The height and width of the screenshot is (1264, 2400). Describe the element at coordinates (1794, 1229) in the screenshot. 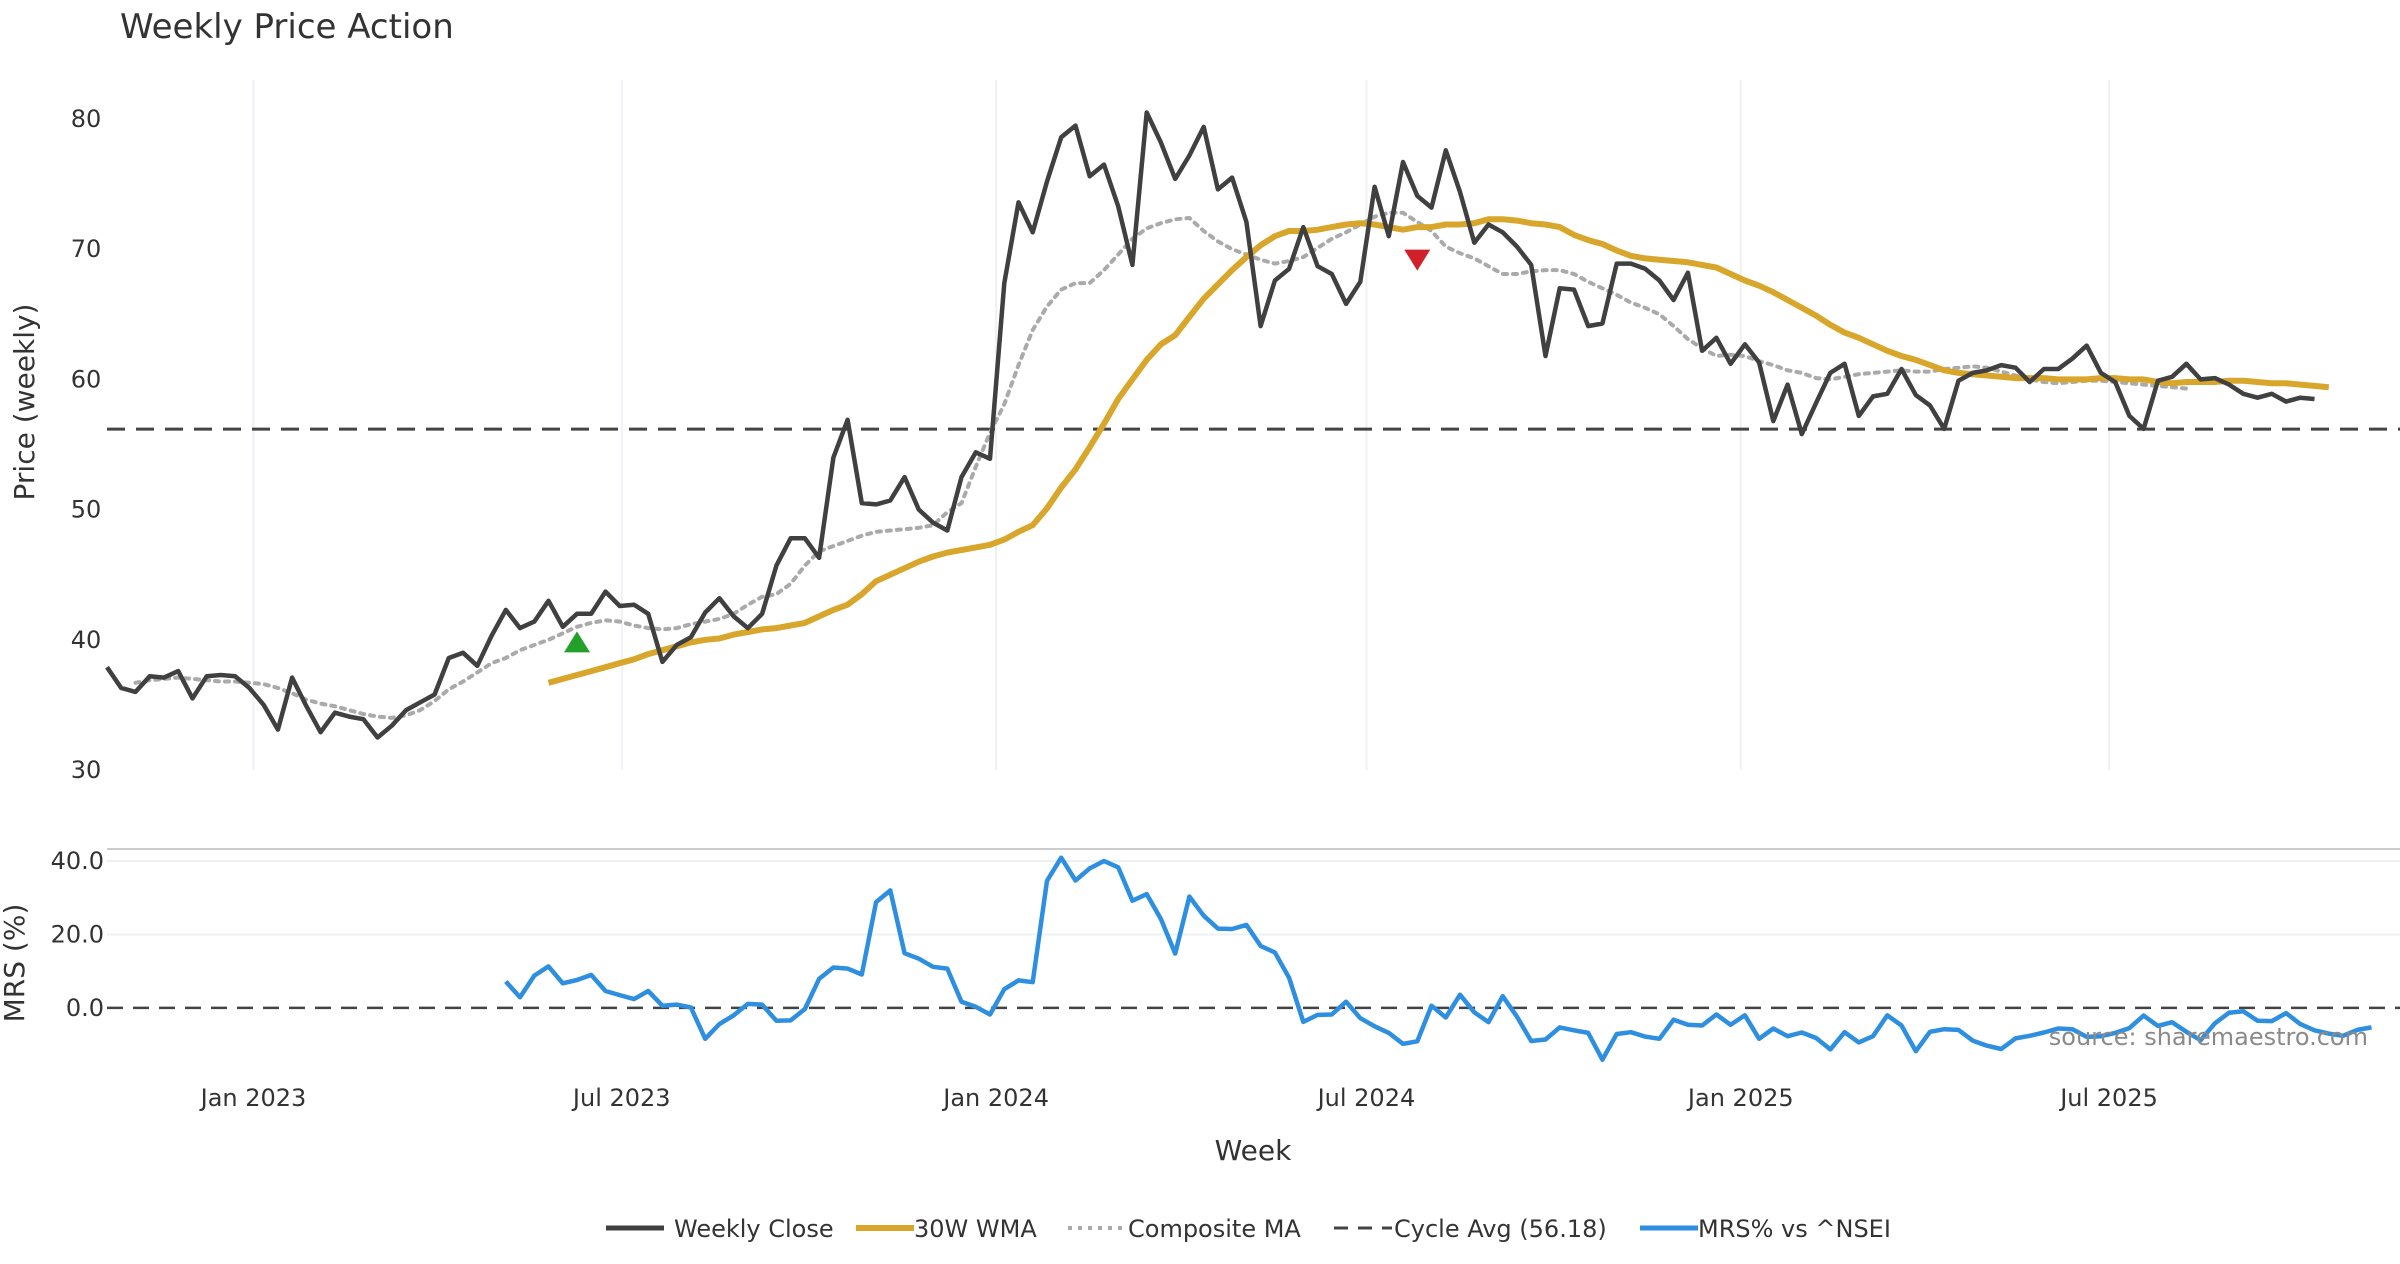

I see `legend-label-mrs: MRS% vs ^NSEI` at that location.